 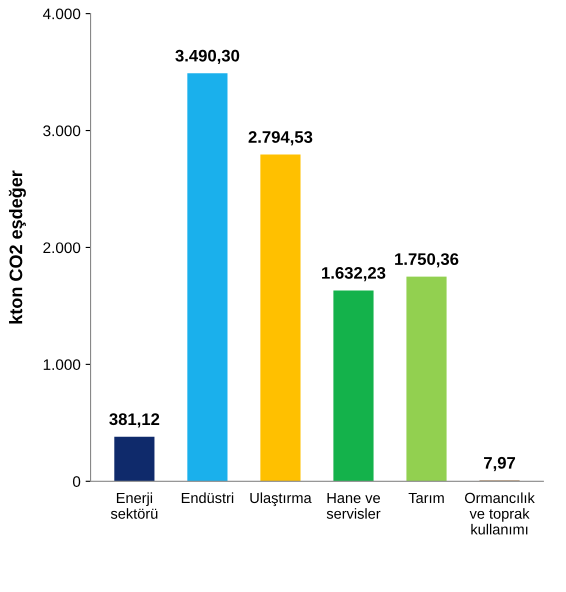 What do you see at coordinates (76, 481) in the screenshot?
I see `y-tick-label: 0` at bounding box center [76, 481].